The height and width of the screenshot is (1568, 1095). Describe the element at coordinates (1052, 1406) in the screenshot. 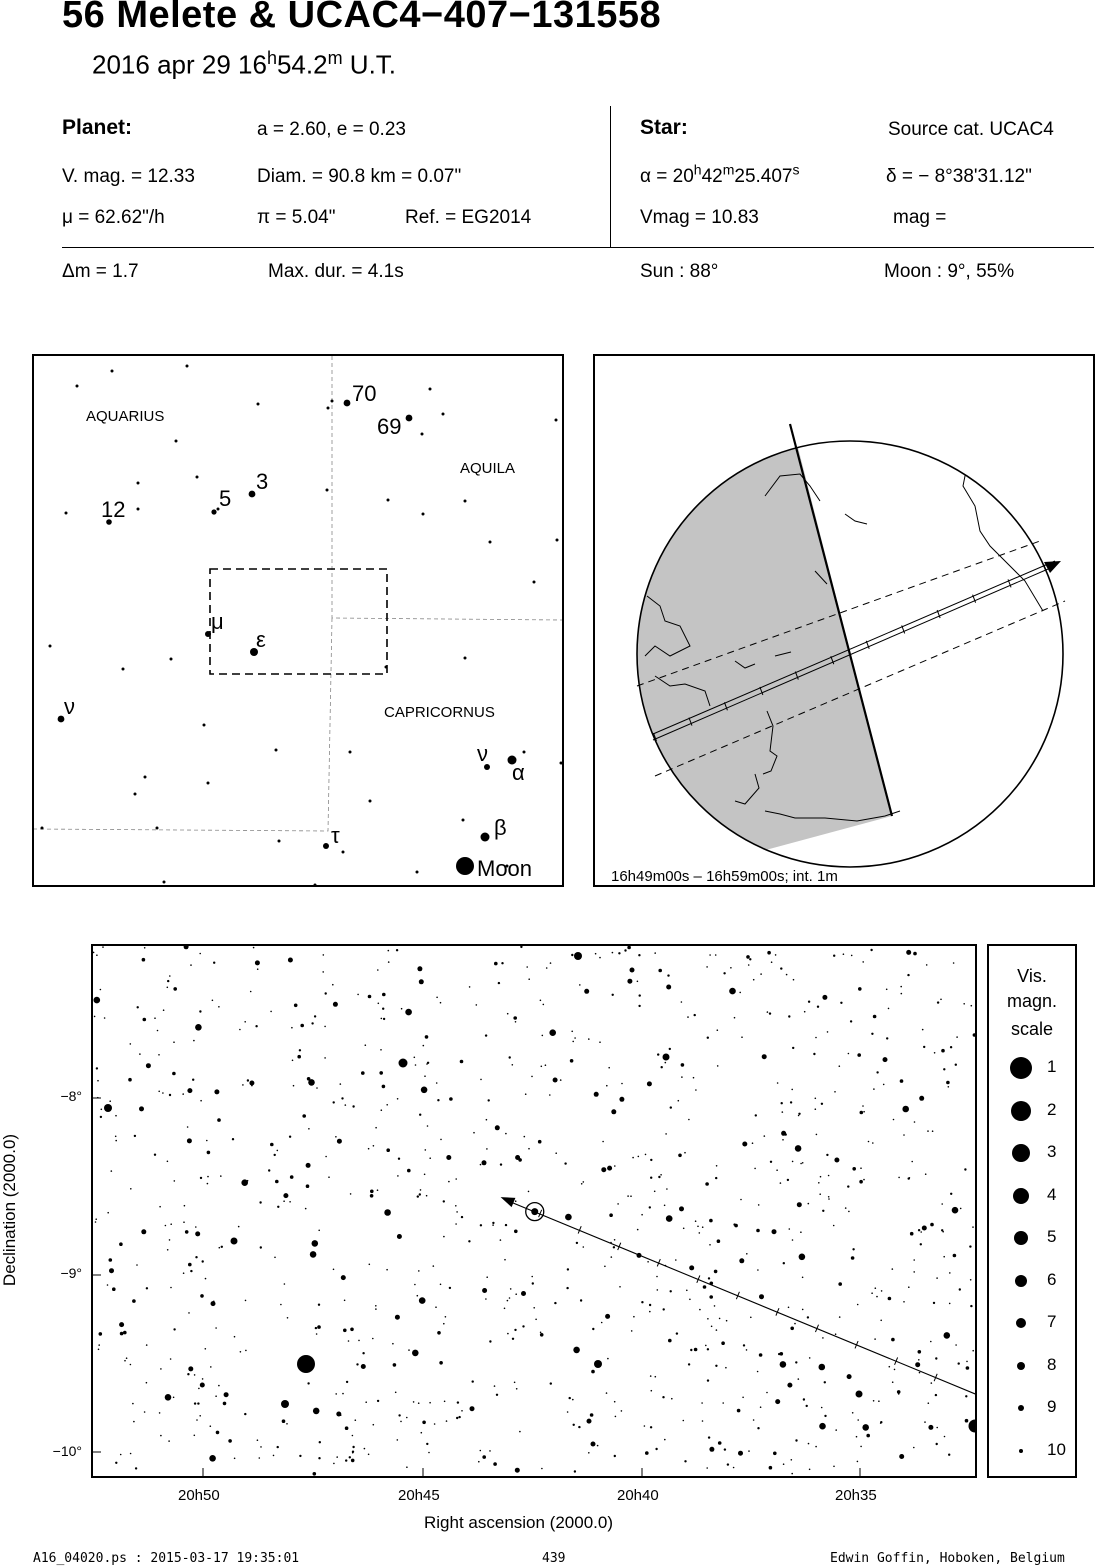

I see `scale-label-mag-9: 9` at that location.